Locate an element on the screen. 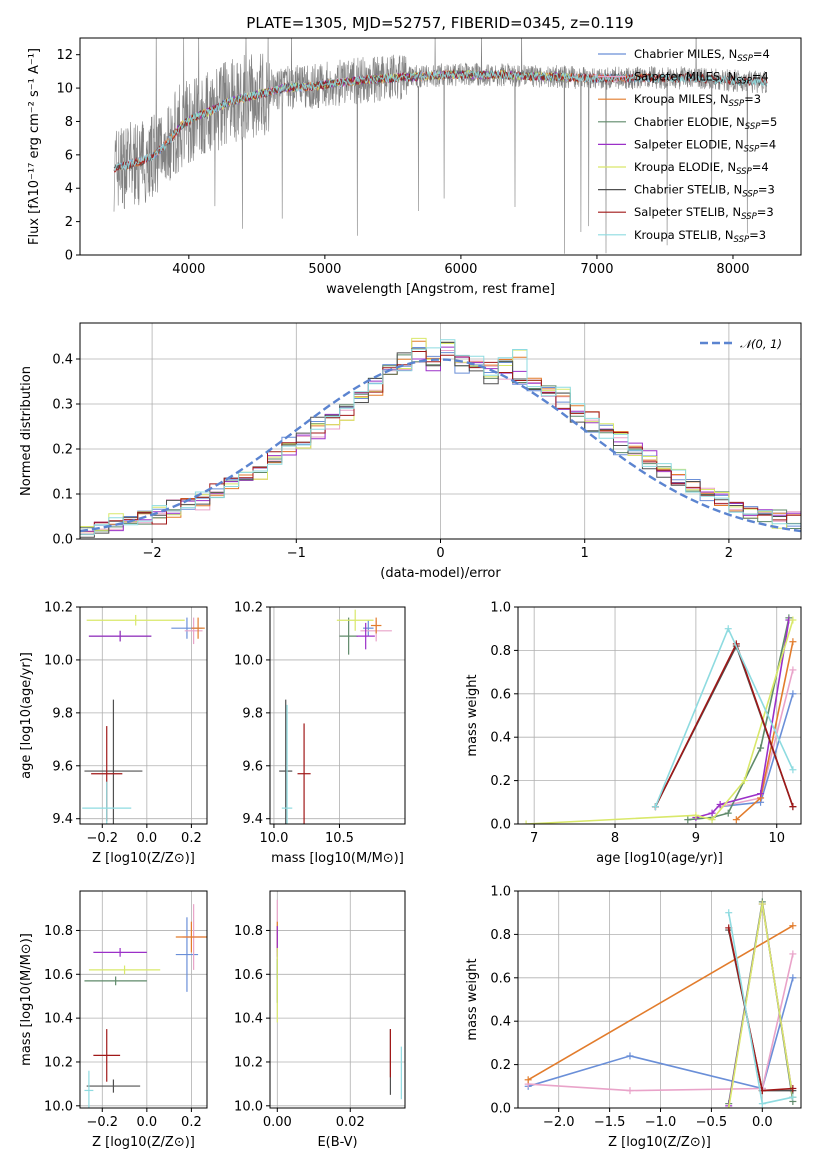 This screenshot has width=819, height=1170. x-axis-label: age [log10(age/yr)] is located at coordinates (659, 858).